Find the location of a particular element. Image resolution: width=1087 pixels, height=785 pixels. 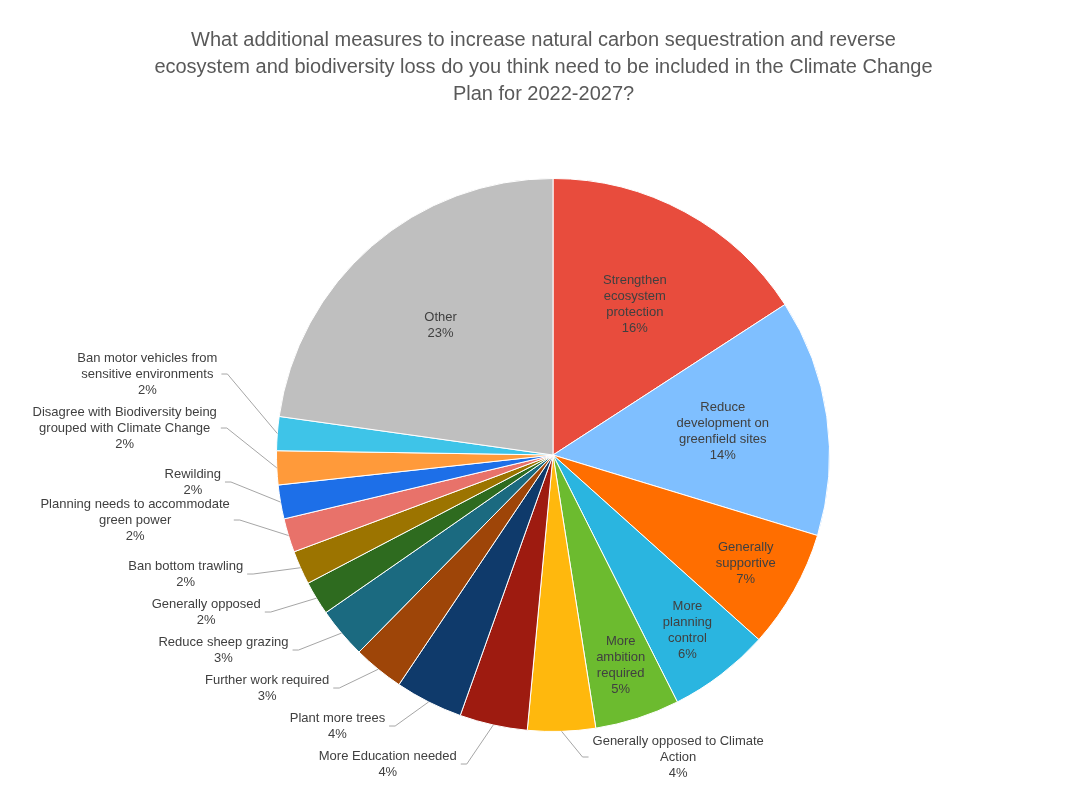

chart-title: What additional measures to increase natural carbon sequestration and reverse ecosystem and biodiversity loss do you think need to be included in the Climate Change Plan for 2022-2027? is located at coordinates (543, 66).